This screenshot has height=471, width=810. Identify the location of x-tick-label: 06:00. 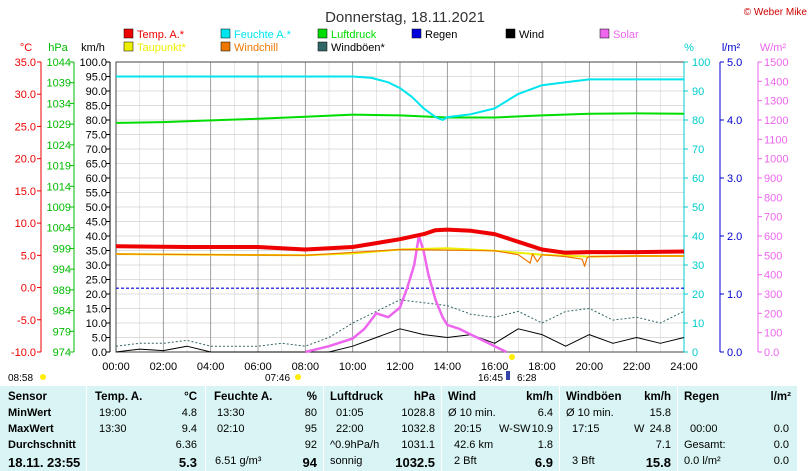
(258, 367).